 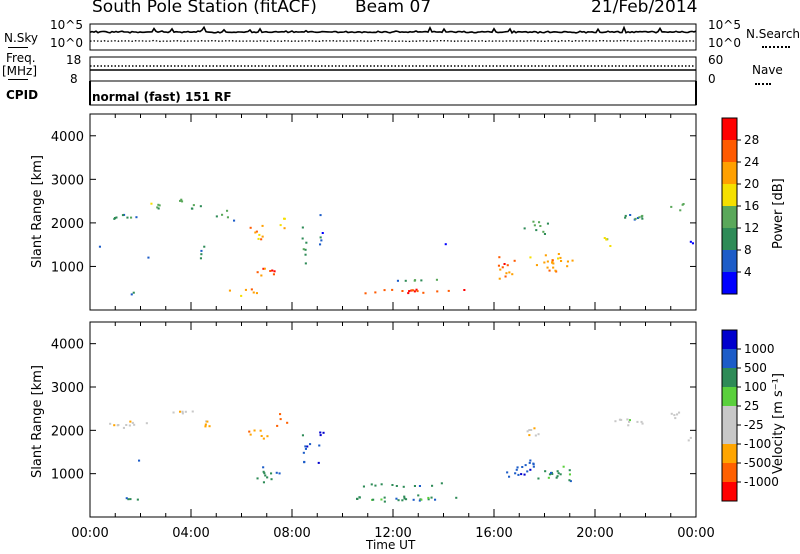 I want to click on x-tick-label: 08:00, so click(x=291, y=533).